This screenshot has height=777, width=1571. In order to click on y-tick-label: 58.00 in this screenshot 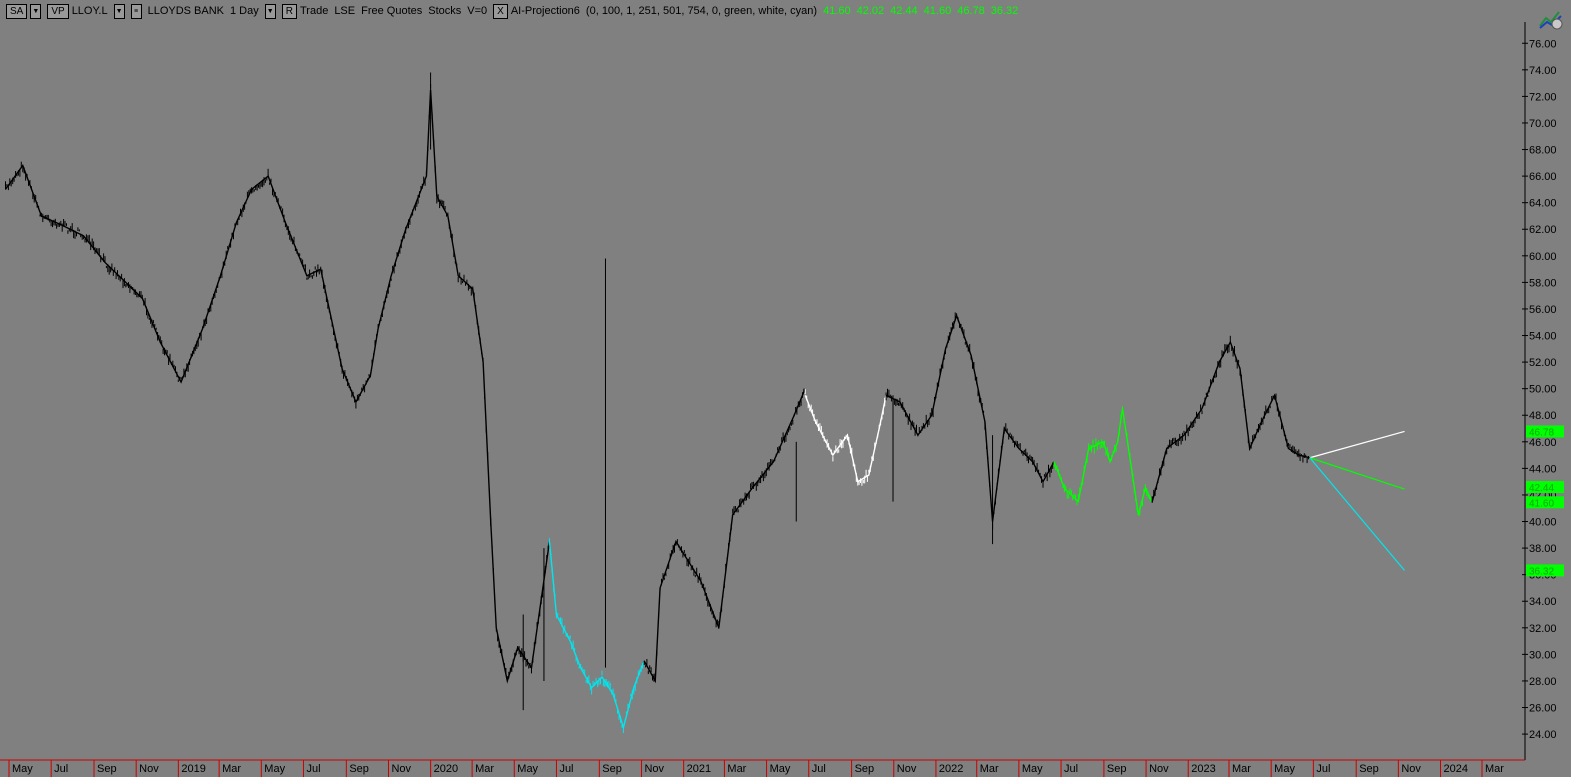, I will do `click(1543, 283)`.